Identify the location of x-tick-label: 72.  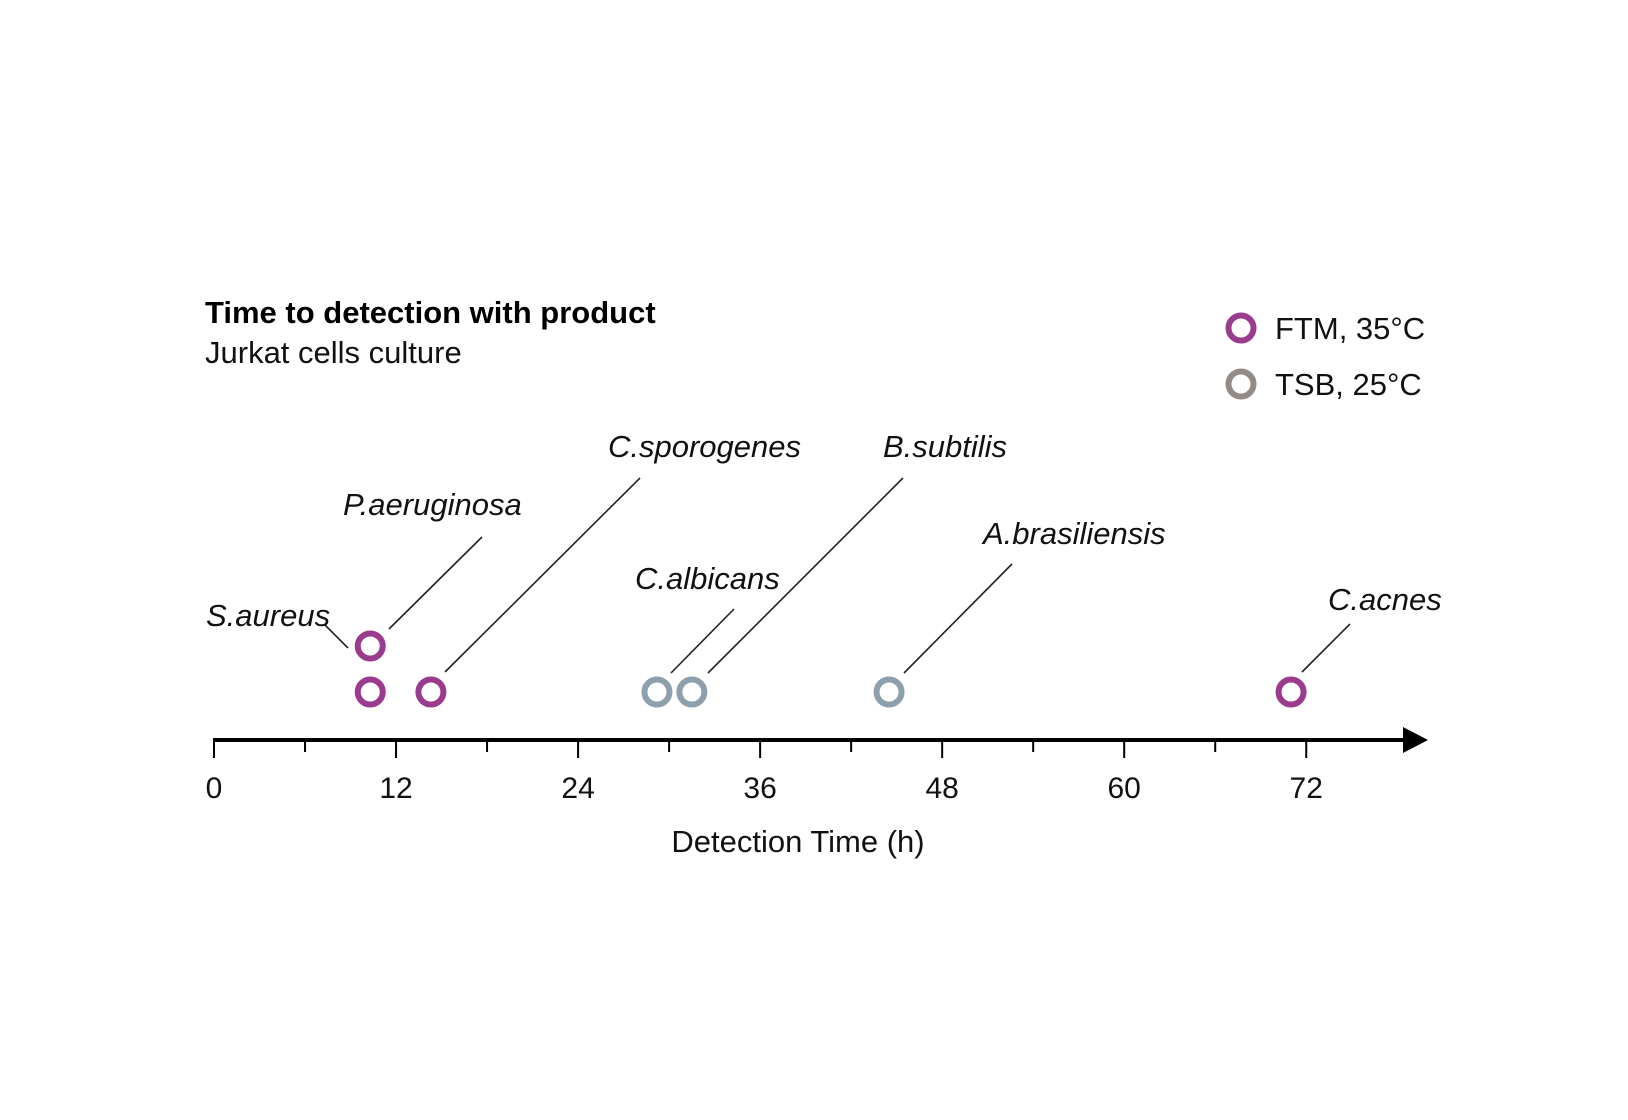
(1306, 788).